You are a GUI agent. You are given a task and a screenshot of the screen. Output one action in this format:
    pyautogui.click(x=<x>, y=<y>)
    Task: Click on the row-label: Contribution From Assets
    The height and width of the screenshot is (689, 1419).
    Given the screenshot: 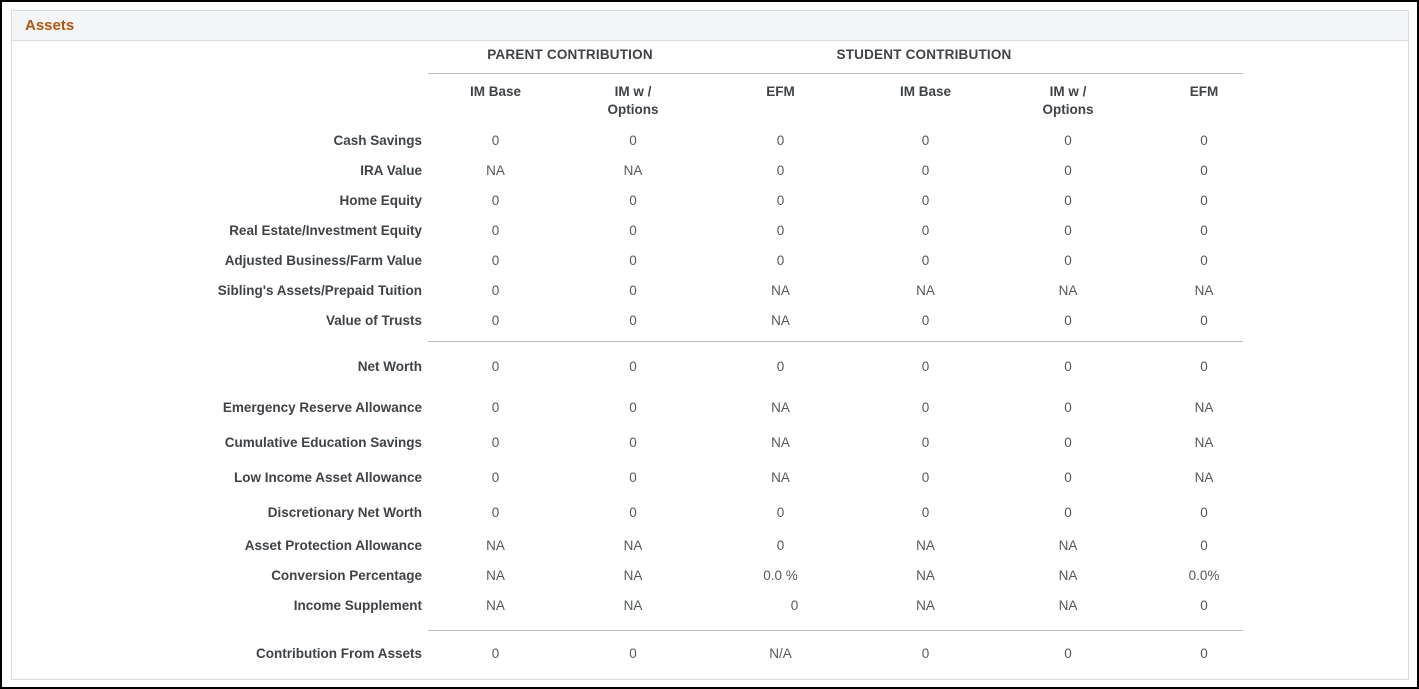 What is the action you would take?
    pyautogui.click(x=338, y=653)
    